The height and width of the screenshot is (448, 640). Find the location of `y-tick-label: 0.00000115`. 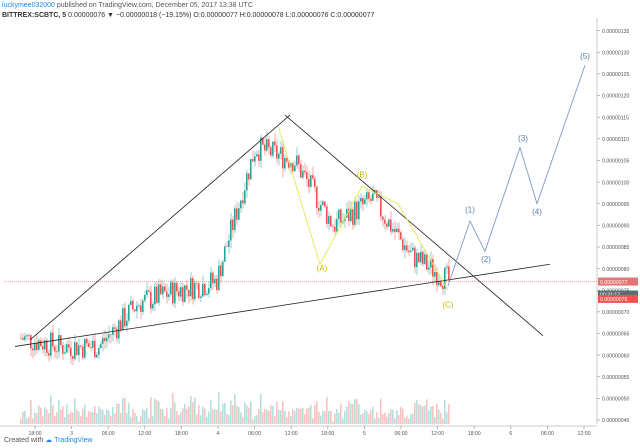

y-tick-label: 0.00000115 is located at coordinates (615, 118).